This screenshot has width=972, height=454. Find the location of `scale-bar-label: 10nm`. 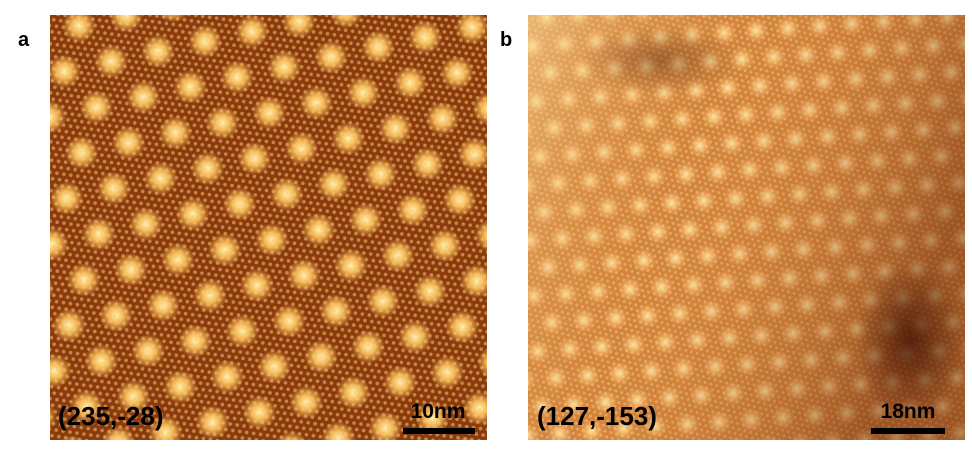

scale-bar-label: 10nm is located at coordinates (438, 411).